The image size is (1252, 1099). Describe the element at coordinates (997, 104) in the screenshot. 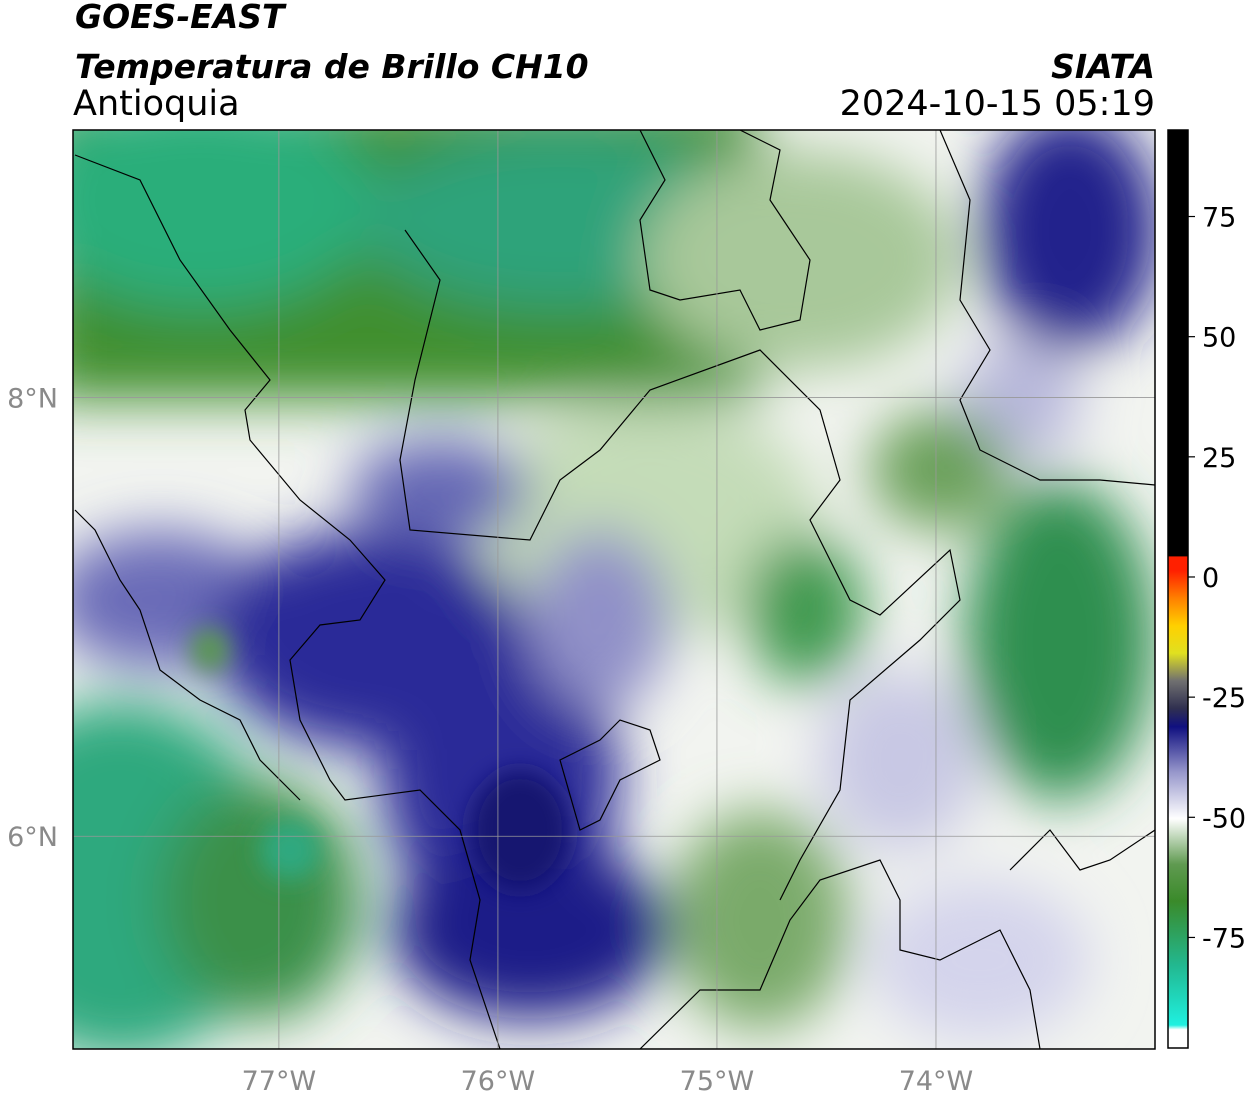

I see `datetime: 2024-10-15 05:19` at that location.